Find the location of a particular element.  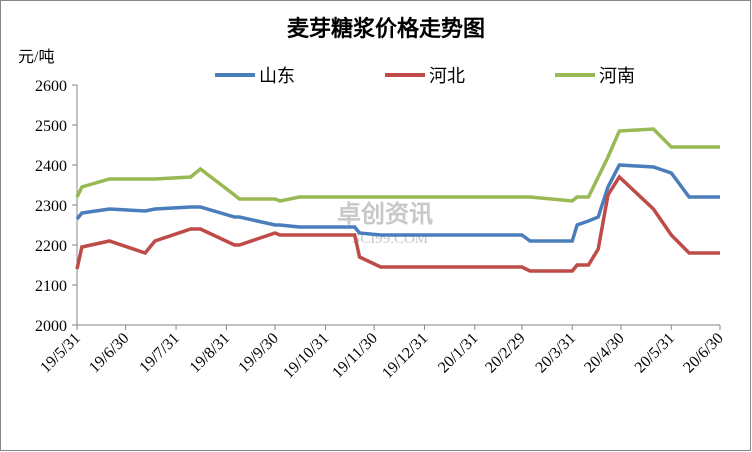

y-tick-label: 2600 is located at coordinates (51, 86).